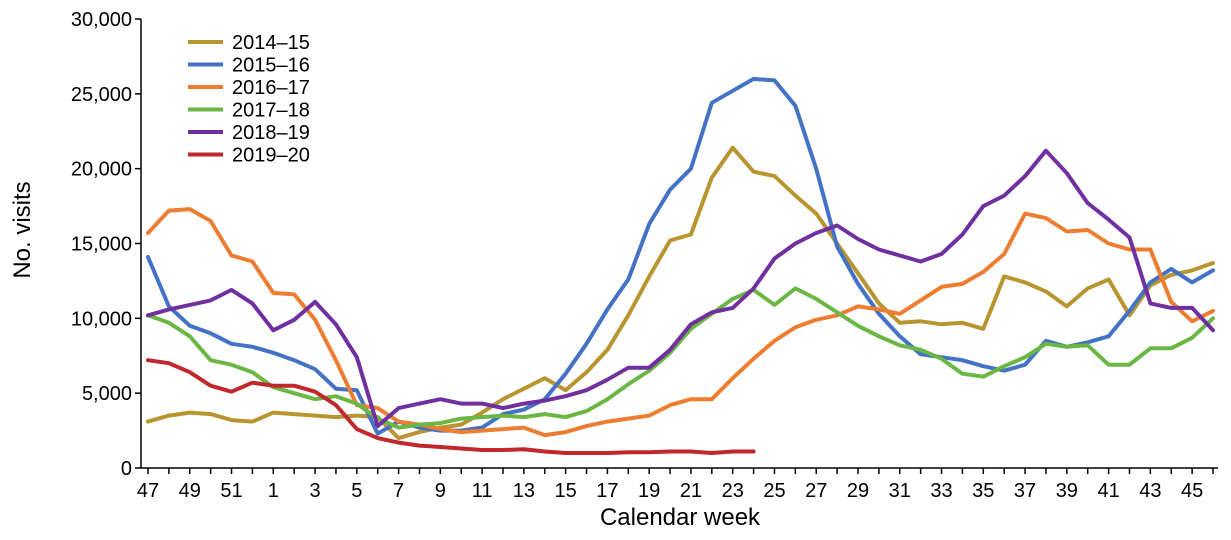  I want to click on y-tick-label: 5,000, so click(107, 394).